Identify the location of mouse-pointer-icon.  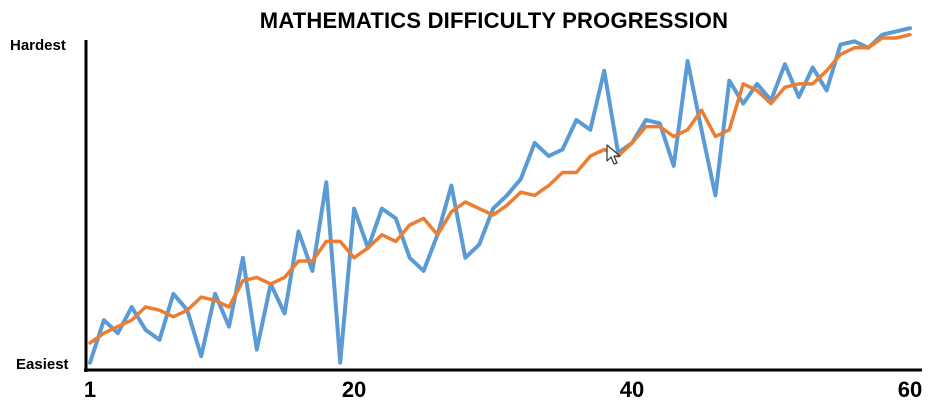
(613, 154).